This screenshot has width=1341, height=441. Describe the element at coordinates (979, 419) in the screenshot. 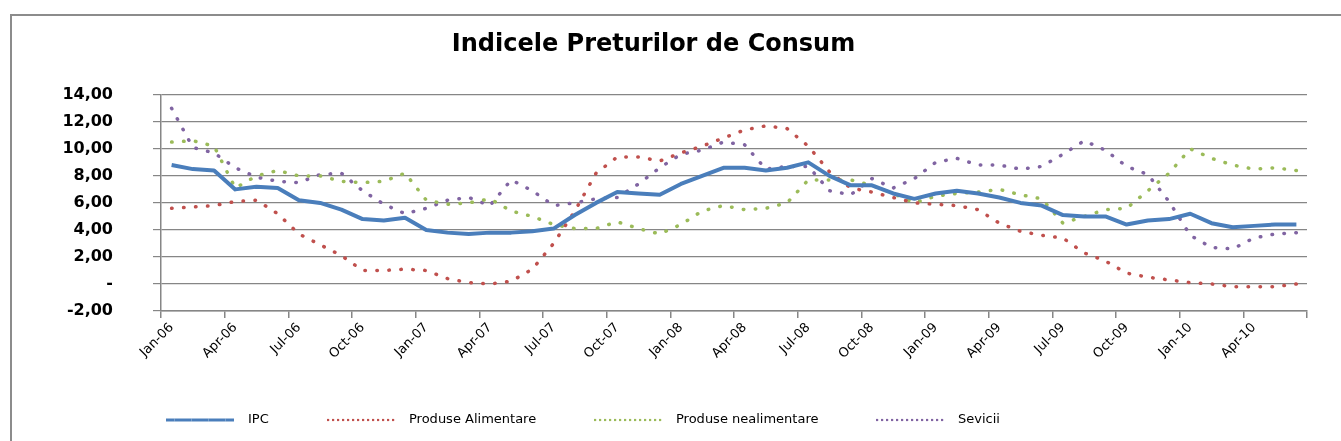

I see `legend-label: Sevicii` at that location.